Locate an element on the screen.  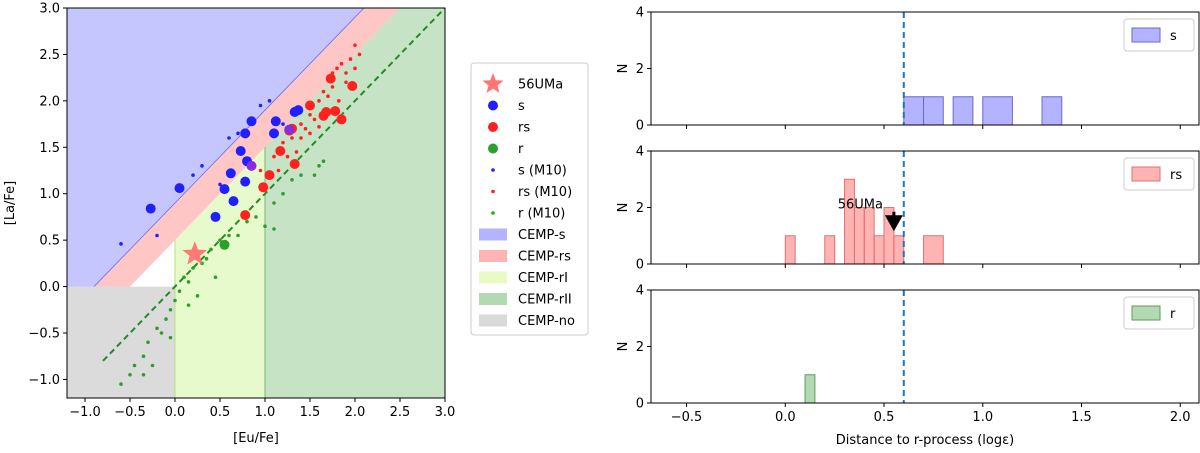
histogram-panel-rs: 0 2 4 Nrs 56UMa is located at coordinates (908, 209).